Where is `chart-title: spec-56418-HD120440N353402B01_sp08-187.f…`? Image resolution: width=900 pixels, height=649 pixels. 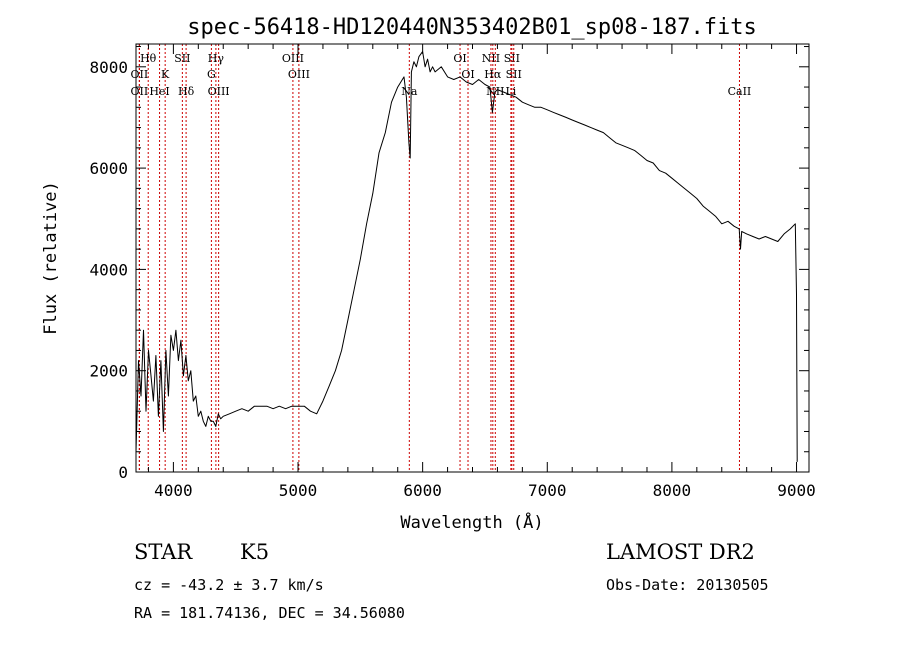 chart-title: spec-56418-HD120440N353402B01_sp08-187.f… is located at coordinates (472, 27).